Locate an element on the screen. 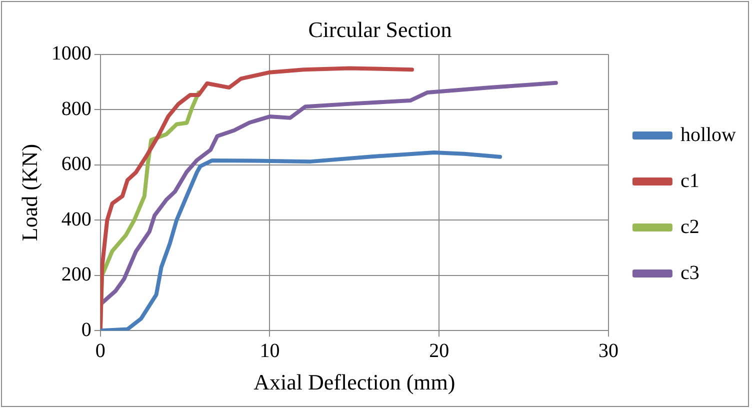 The width and height of the screenshot is (756, 411). x-tick-label: 30 is located at coordinates (608, 351).